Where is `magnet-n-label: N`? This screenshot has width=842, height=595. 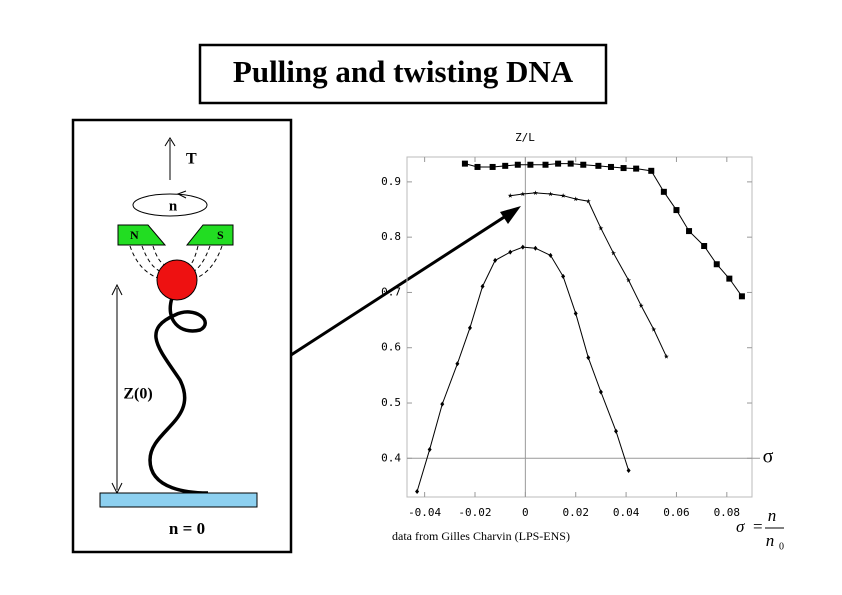
magnet-n-label: N is located at coordinates (134, 235).